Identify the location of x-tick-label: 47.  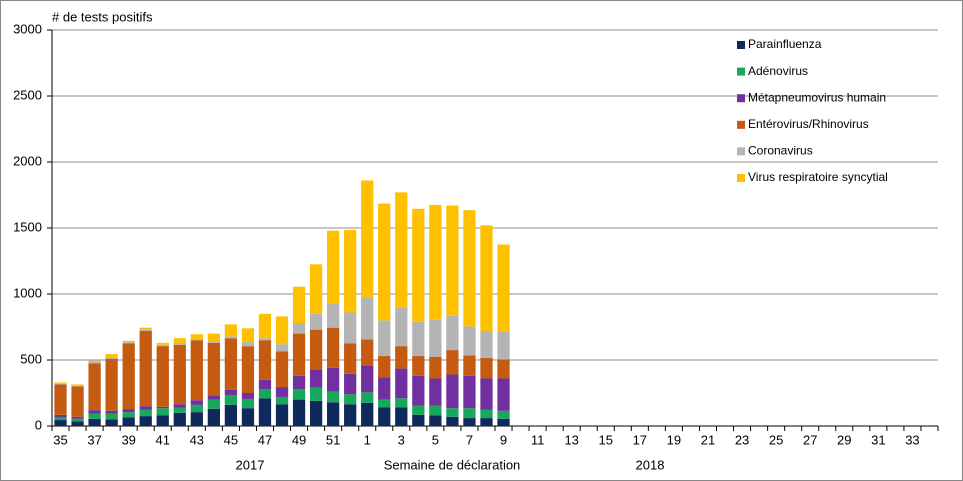
(265, 439).